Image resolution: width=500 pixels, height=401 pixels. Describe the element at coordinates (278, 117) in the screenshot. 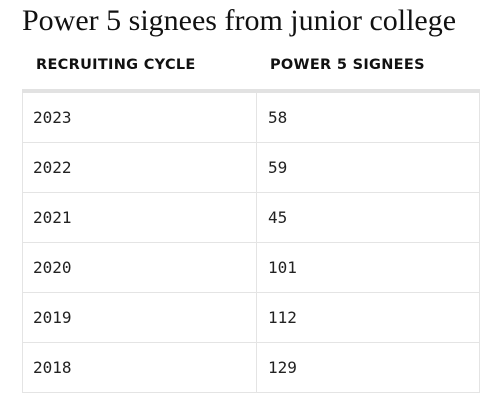

I see `table-cell: 58` at that location.